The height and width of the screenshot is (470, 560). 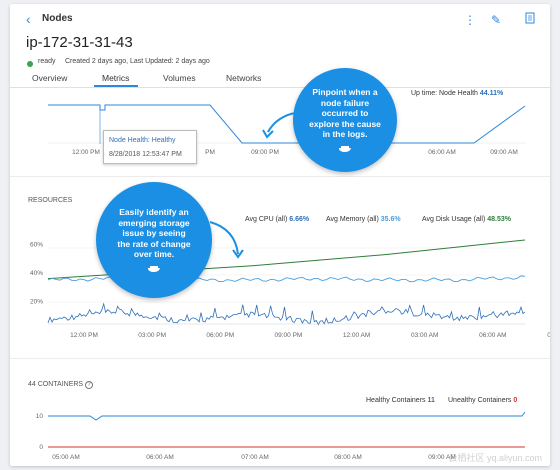 I want to click on callout-line: Pinpoint when a, so click(x=345, y=92).